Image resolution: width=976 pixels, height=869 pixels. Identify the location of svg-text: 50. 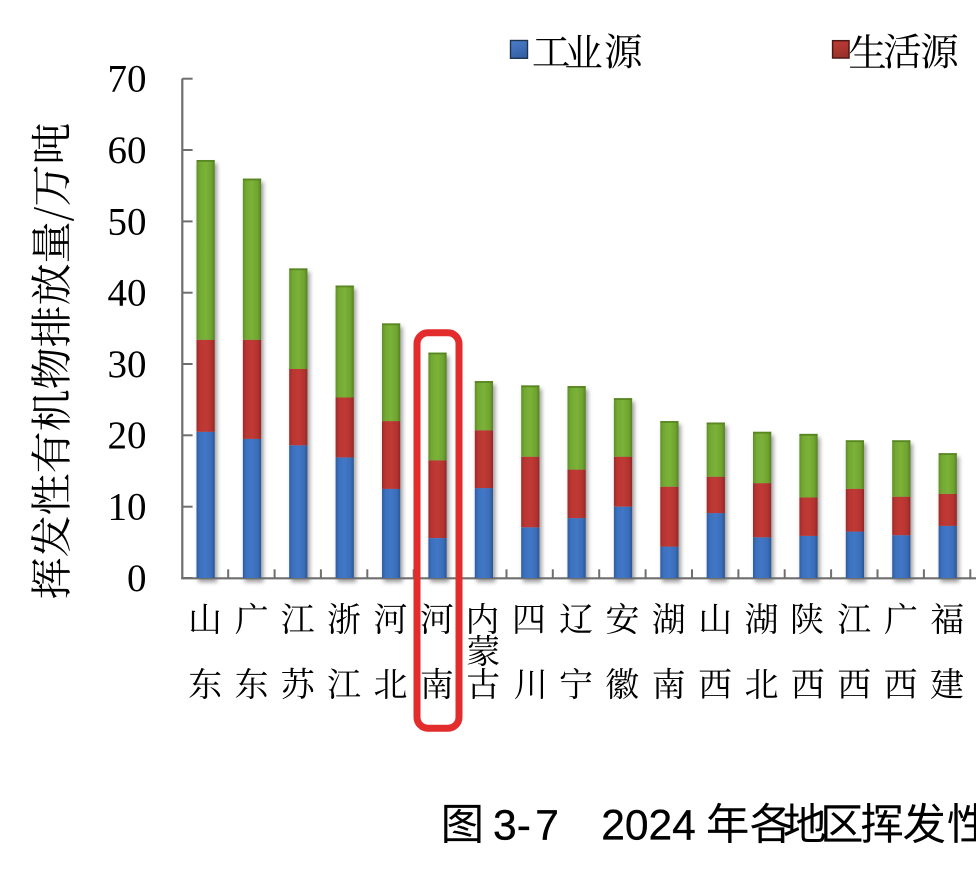
(127, 221).